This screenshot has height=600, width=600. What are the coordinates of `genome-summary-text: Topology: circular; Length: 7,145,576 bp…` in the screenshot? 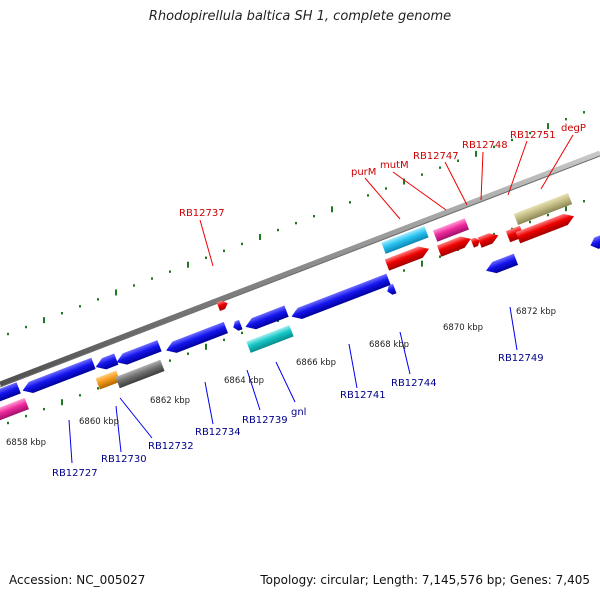 It's located at (425, 580).